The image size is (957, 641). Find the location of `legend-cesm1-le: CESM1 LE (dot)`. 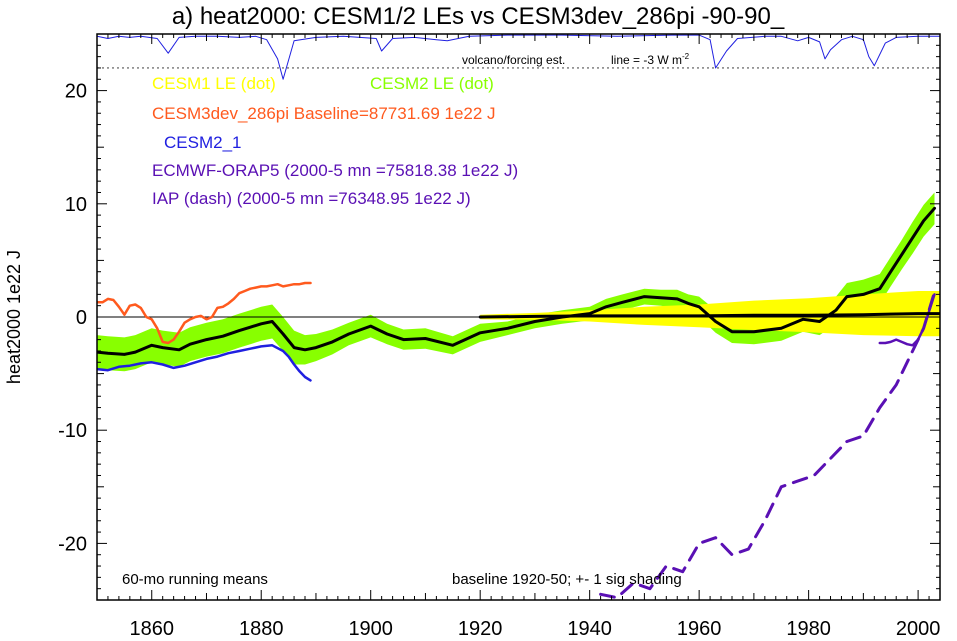

legend-cesm1-le: CESM1 LE (dot) is located at coordinates (214, 83).